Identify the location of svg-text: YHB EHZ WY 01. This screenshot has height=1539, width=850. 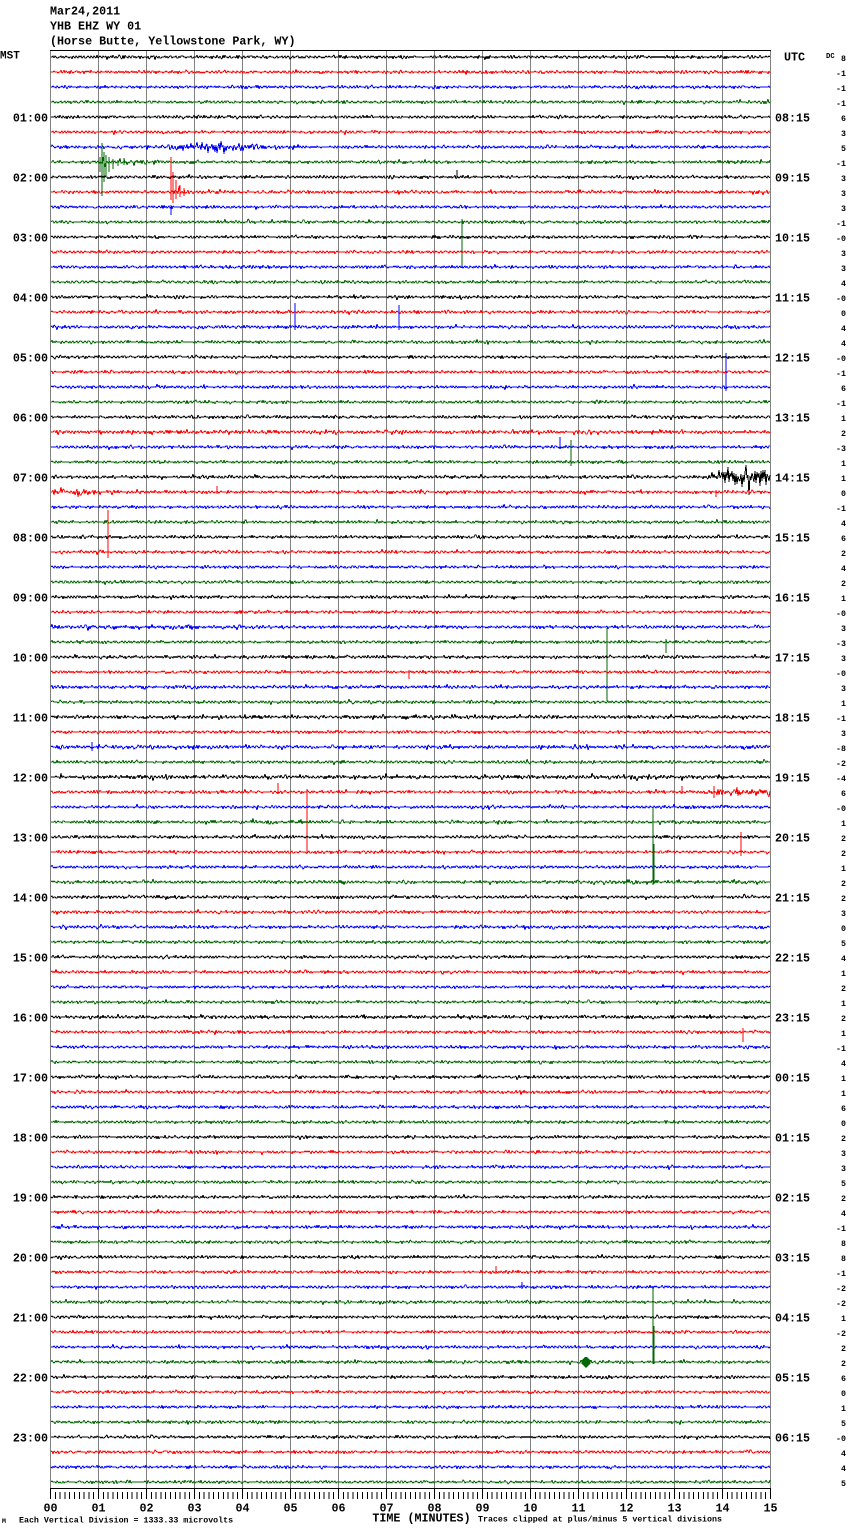
(95, 27).